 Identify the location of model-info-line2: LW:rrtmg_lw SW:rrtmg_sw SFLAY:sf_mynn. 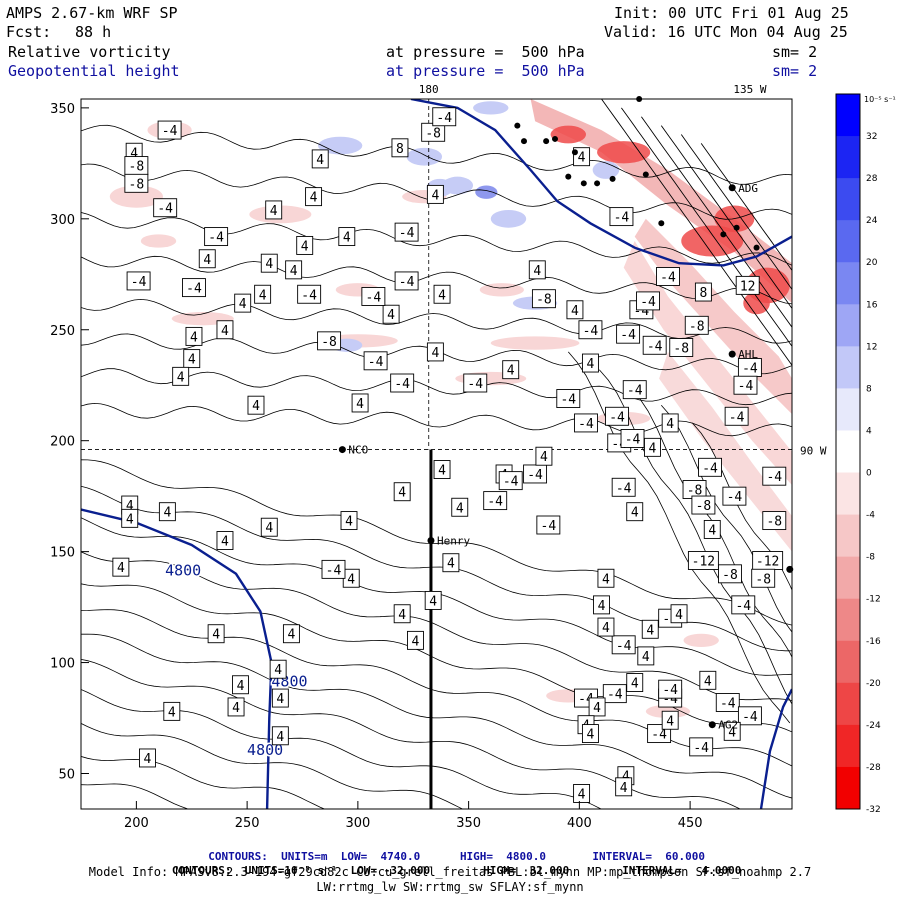
(450, 887).